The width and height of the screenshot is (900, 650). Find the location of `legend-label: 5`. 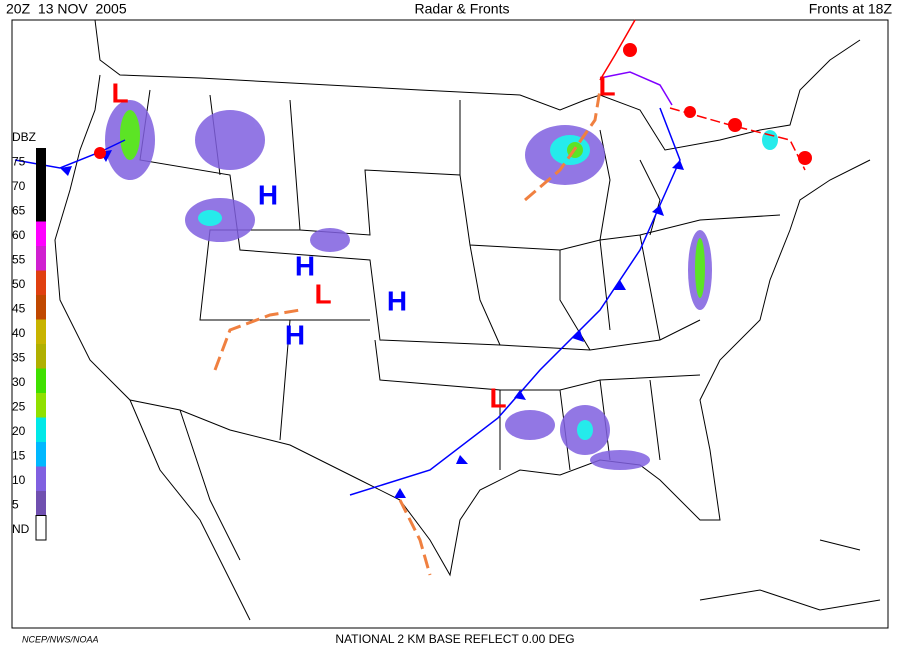

legend-label: 5 is located at coordinates (15, 504).